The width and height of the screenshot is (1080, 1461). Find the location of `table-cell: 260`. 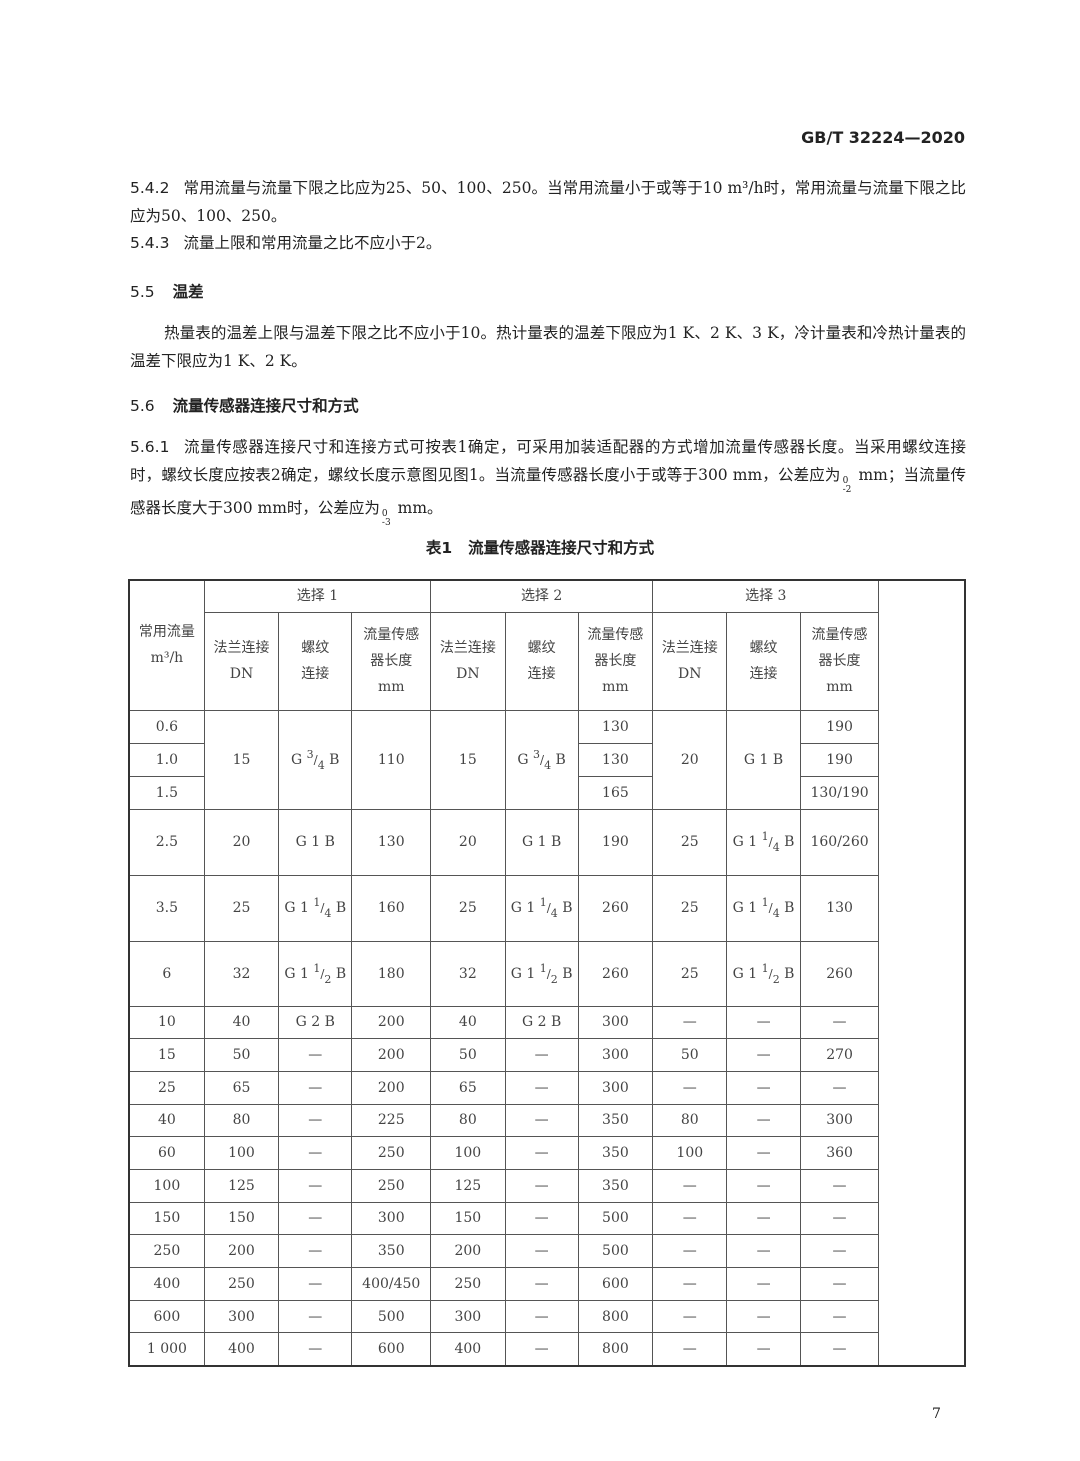

table-cell: 260 is located at coordinates (839, 973).